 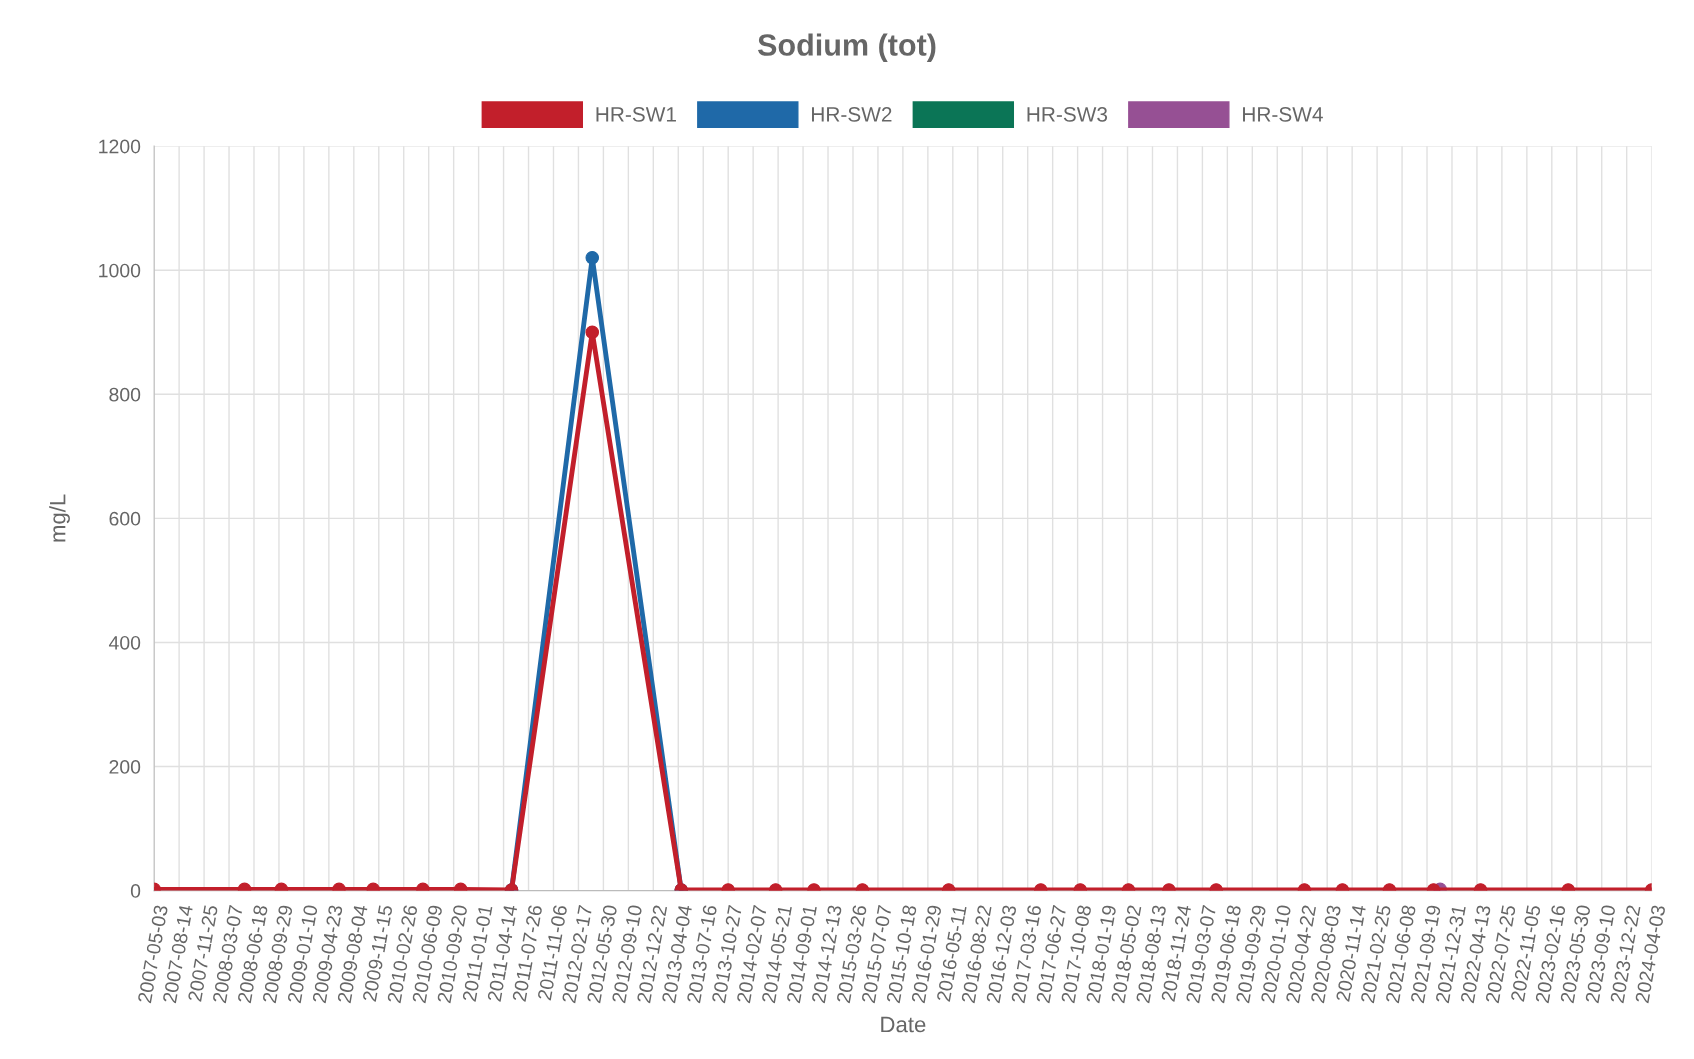 I want to click on y-tick-label: 800, so click(x=125, y=394).